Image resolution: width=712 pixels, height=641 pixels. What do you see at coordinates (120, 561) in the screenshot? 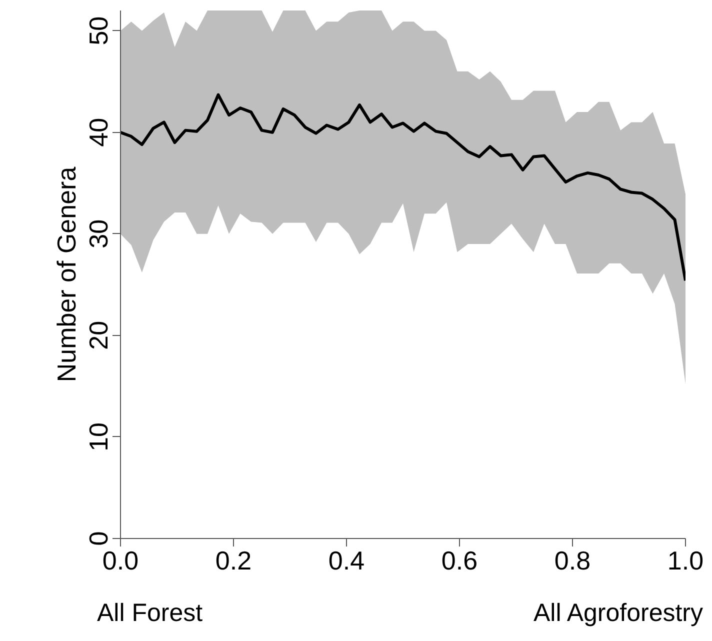
I see `x-tick-label: 0.0` at bounding box center [120, 561].